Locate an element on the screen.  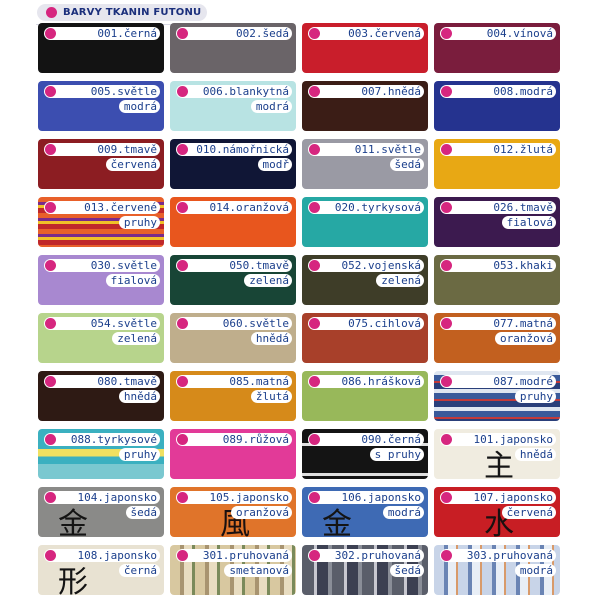
swatch-label: 085.matná žlutá is located at coordinates (234, 390).